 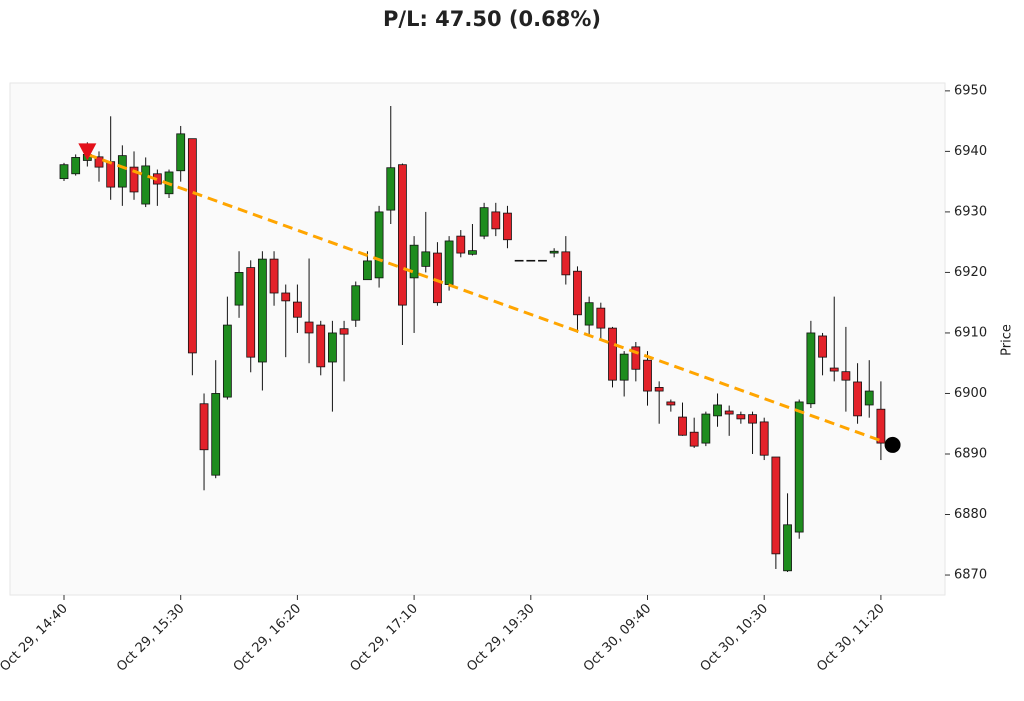 What do you see at coordinates (970, 272) in the screenshot?
I see `y-tick-label: 6920` at bounding box center [970, 272].